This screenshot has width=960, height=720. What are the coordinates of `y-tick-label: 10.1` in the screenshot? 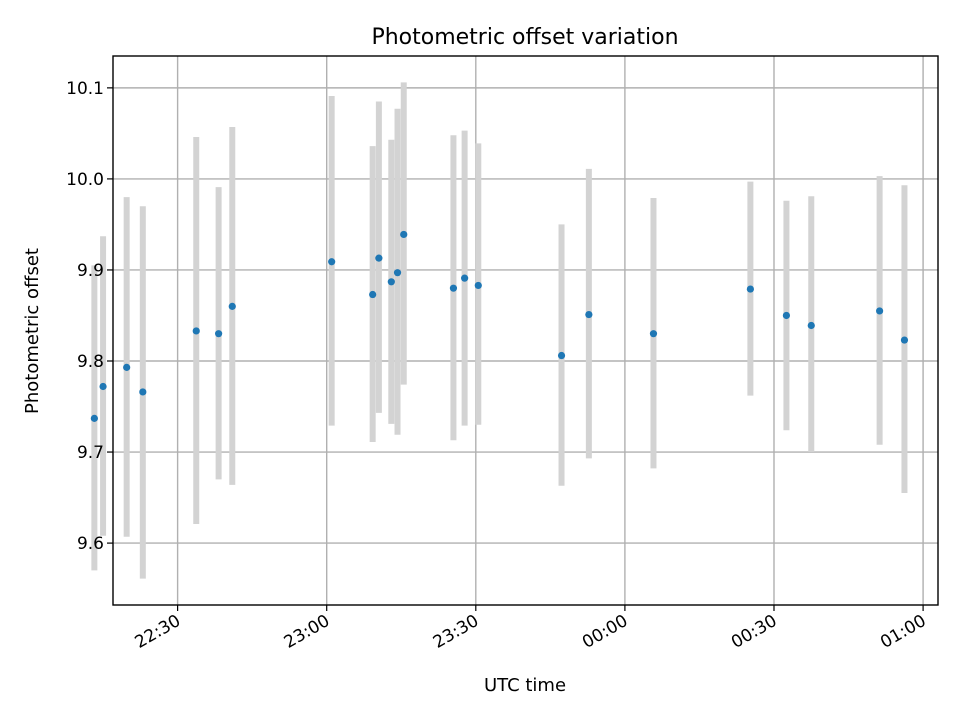 It's located at (85, 89).